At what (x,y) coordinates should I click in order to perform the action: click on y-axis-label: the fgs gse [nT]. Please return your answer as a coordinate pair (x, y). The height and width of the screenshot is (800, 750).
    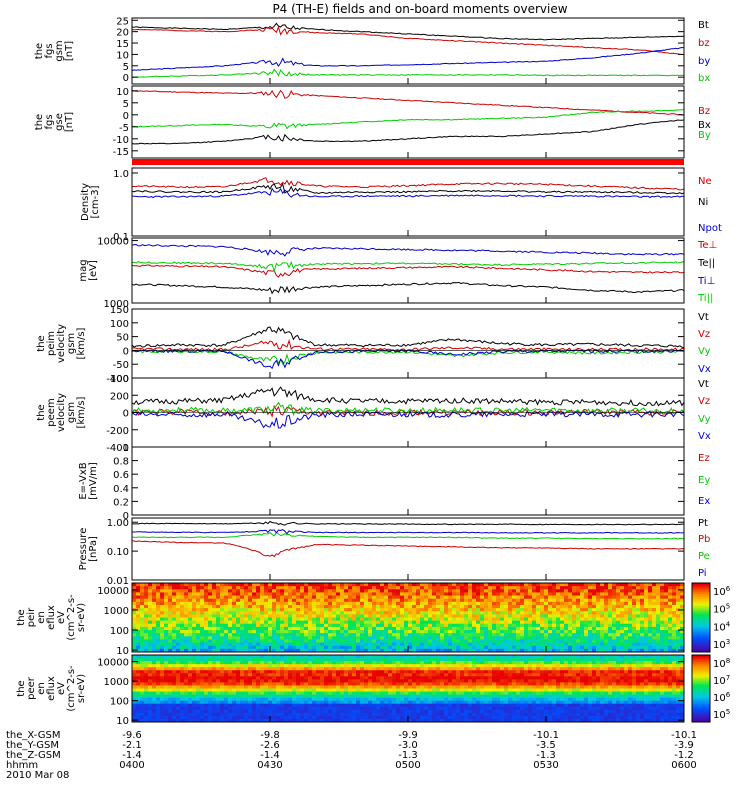
    Looking at the image, I should click on (54, 122).